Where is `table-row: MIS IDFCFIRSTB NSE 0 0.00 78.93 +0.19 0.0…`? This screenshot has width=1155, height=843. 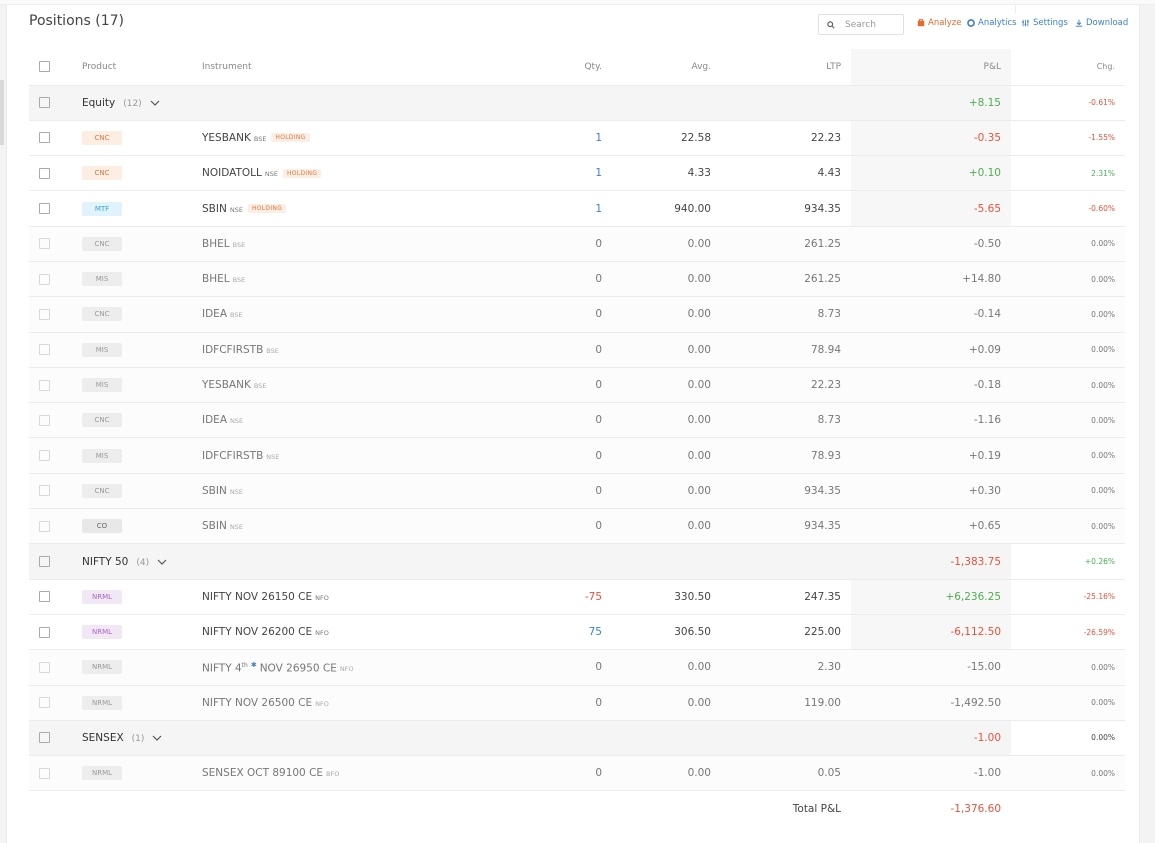 table-row: MIS IDFCFIRSTB NSE 0 0.00 78.93 +0.19 0.0… is located at coordinates (577, 455).